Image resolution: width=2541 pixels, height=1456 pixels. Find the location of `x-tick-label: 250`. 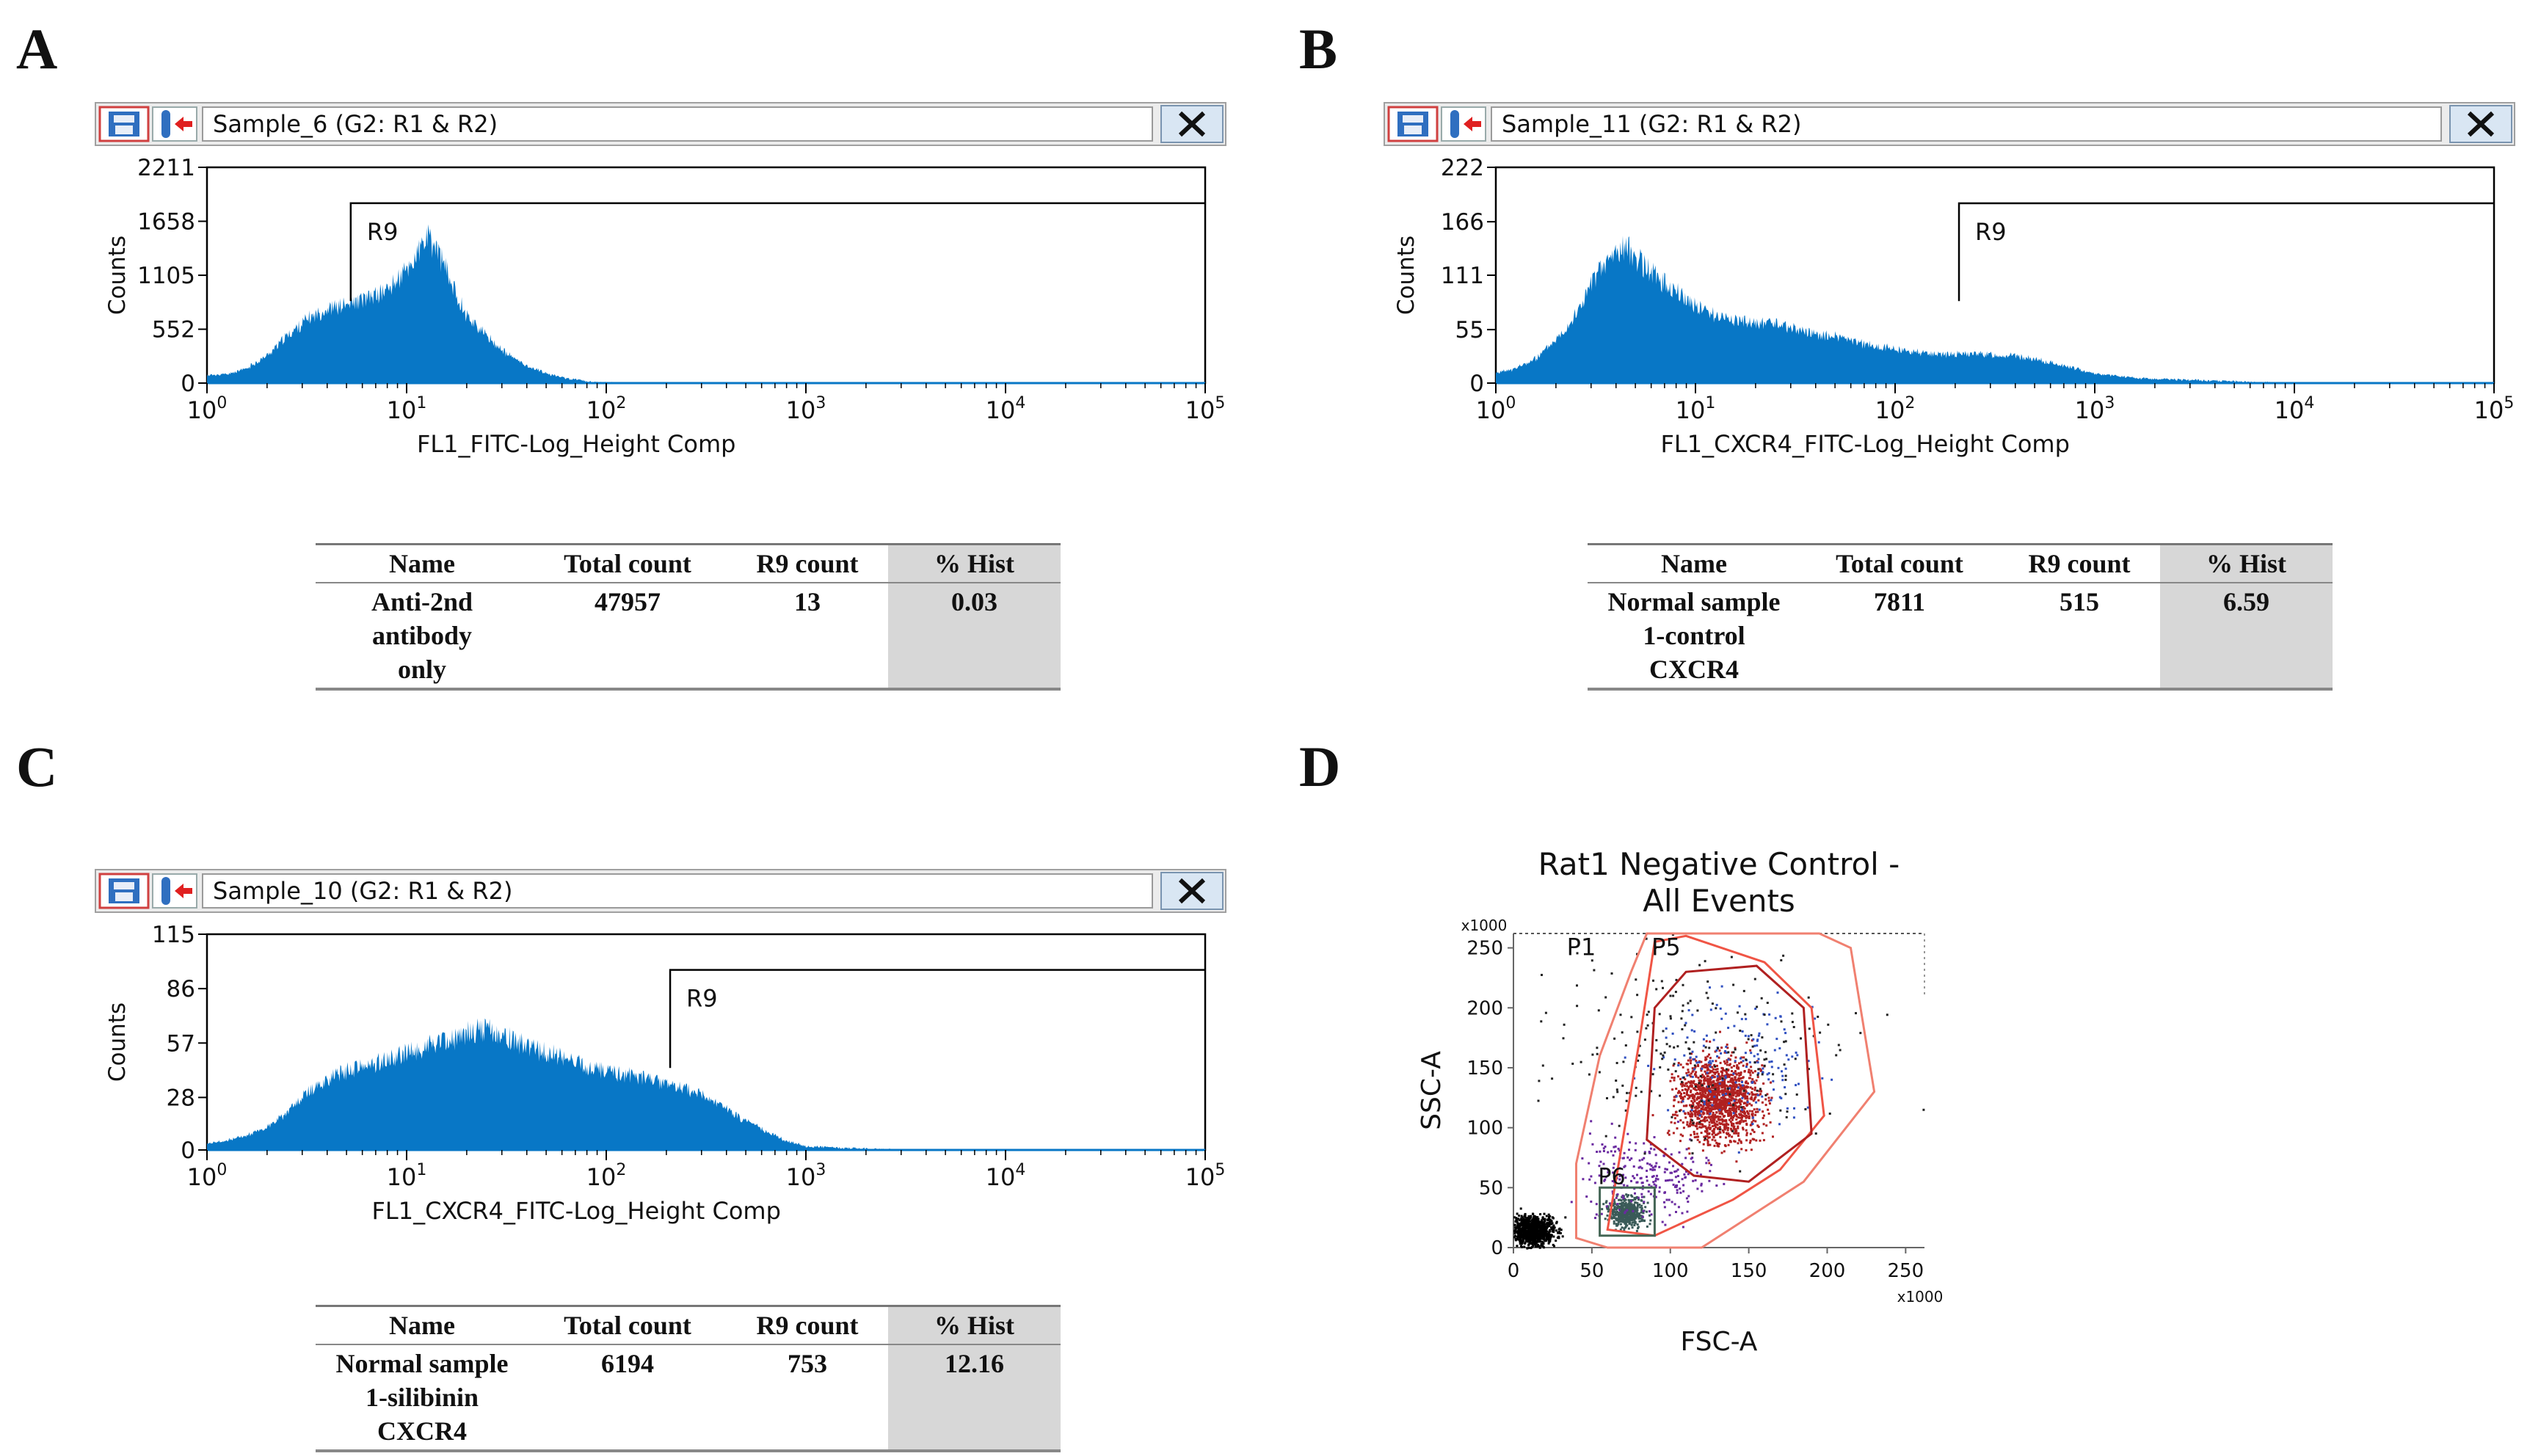

x-tick-label: 250 is located at coordinates (1906, 1271).